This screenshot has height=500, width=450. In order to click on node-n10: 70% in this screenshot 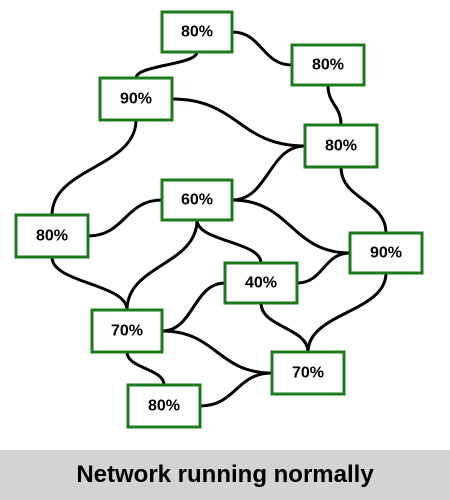, I will do `click(308, 373)`.